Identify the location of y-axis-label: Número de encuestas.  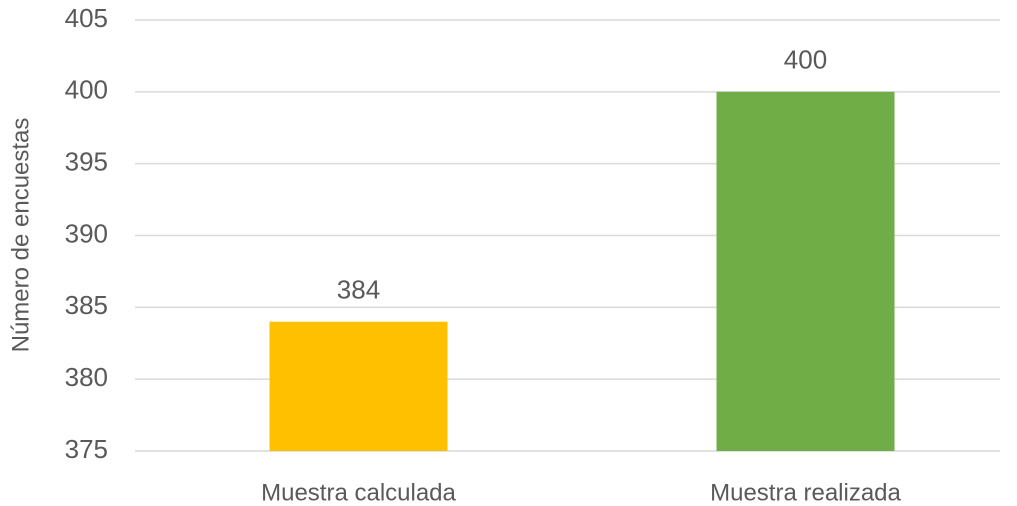
(20, 235).